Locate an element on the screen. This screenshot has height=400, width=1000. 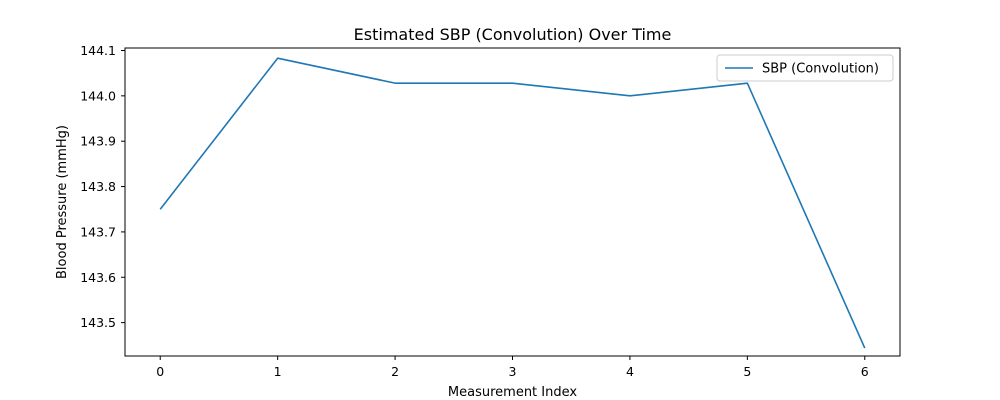
y-axis: 143.5 143.6 143.7 143.8 143.9 144.0 144.1 is located at coordinates (102, 186).